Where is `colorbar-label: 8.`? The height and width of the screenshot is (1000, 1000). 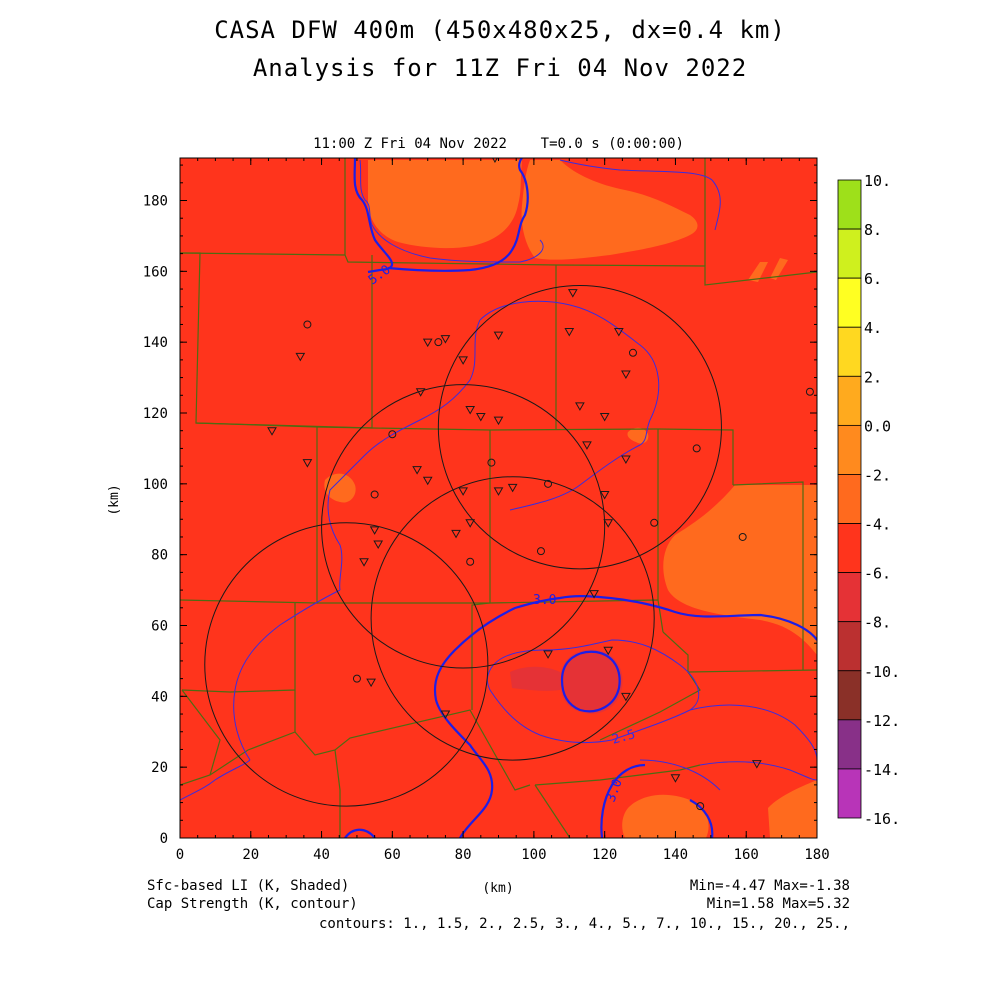 colorbar-label: 8. is located at coordinates (873, 230).